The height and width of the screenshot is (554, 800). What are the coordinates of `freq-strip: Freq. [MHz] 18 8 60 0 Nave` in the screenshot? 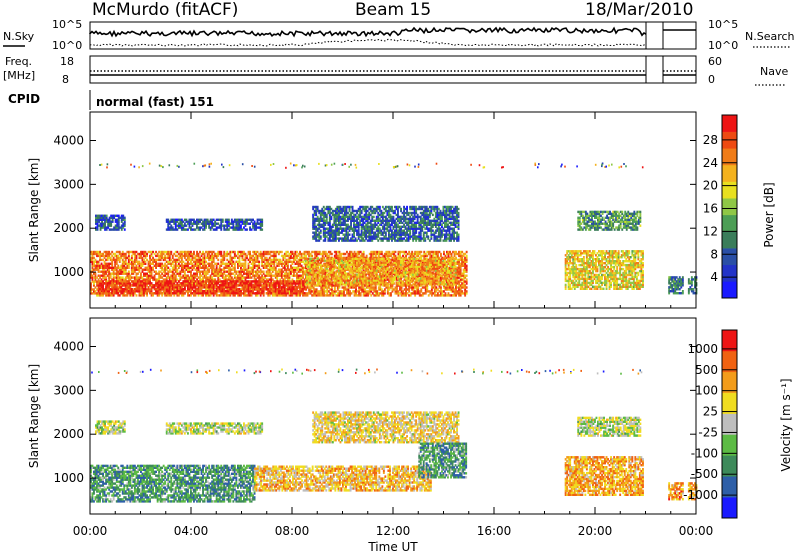 It's located at (395, 70).